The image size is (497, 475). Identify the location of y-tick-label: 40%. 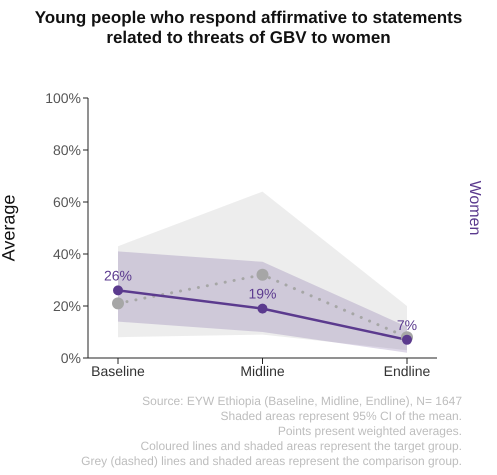
(66, 254).